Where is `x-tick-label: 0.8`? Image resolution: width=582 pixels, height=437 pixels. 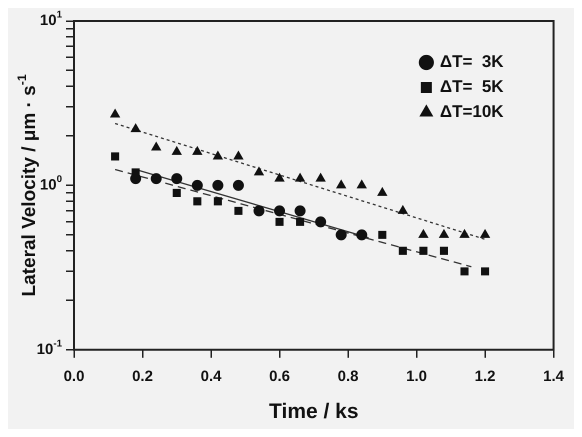 x-tick-label: 0.8 is located at coordinates (348, 376).